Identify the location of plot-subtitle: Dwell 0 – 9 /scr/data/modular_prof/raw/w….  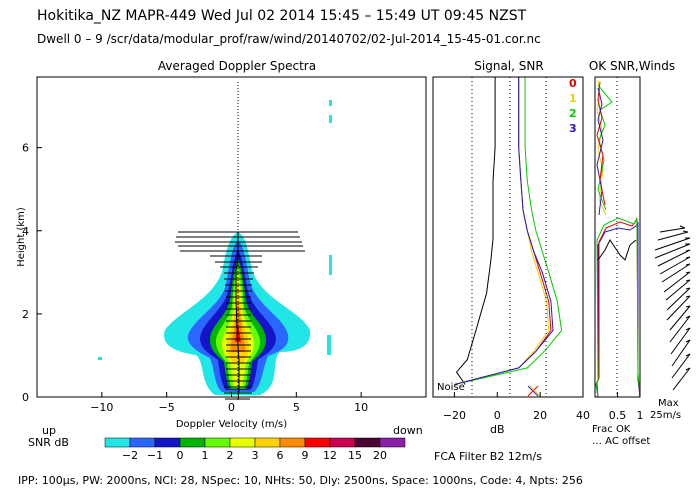
(289, 39).